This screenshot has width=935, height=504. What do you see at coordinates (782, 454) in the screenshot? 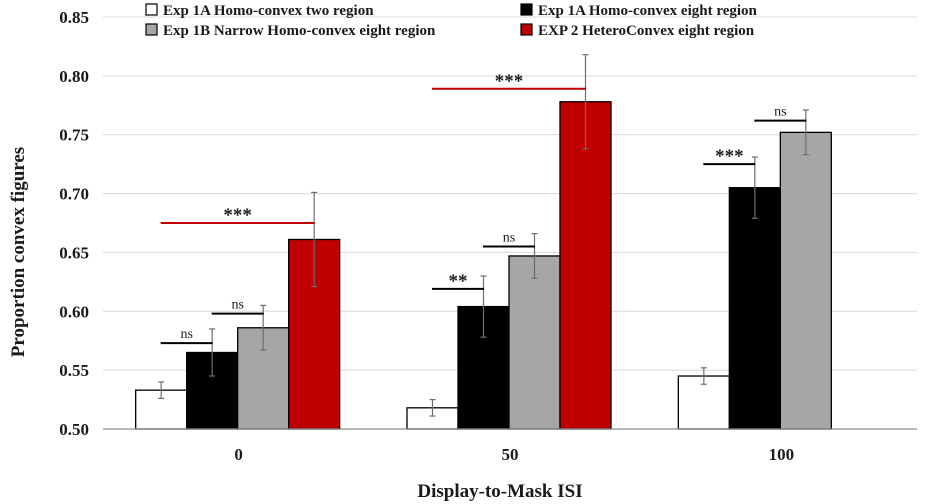
I see `x-tick-label: 100` at bounding box center [782, 454].